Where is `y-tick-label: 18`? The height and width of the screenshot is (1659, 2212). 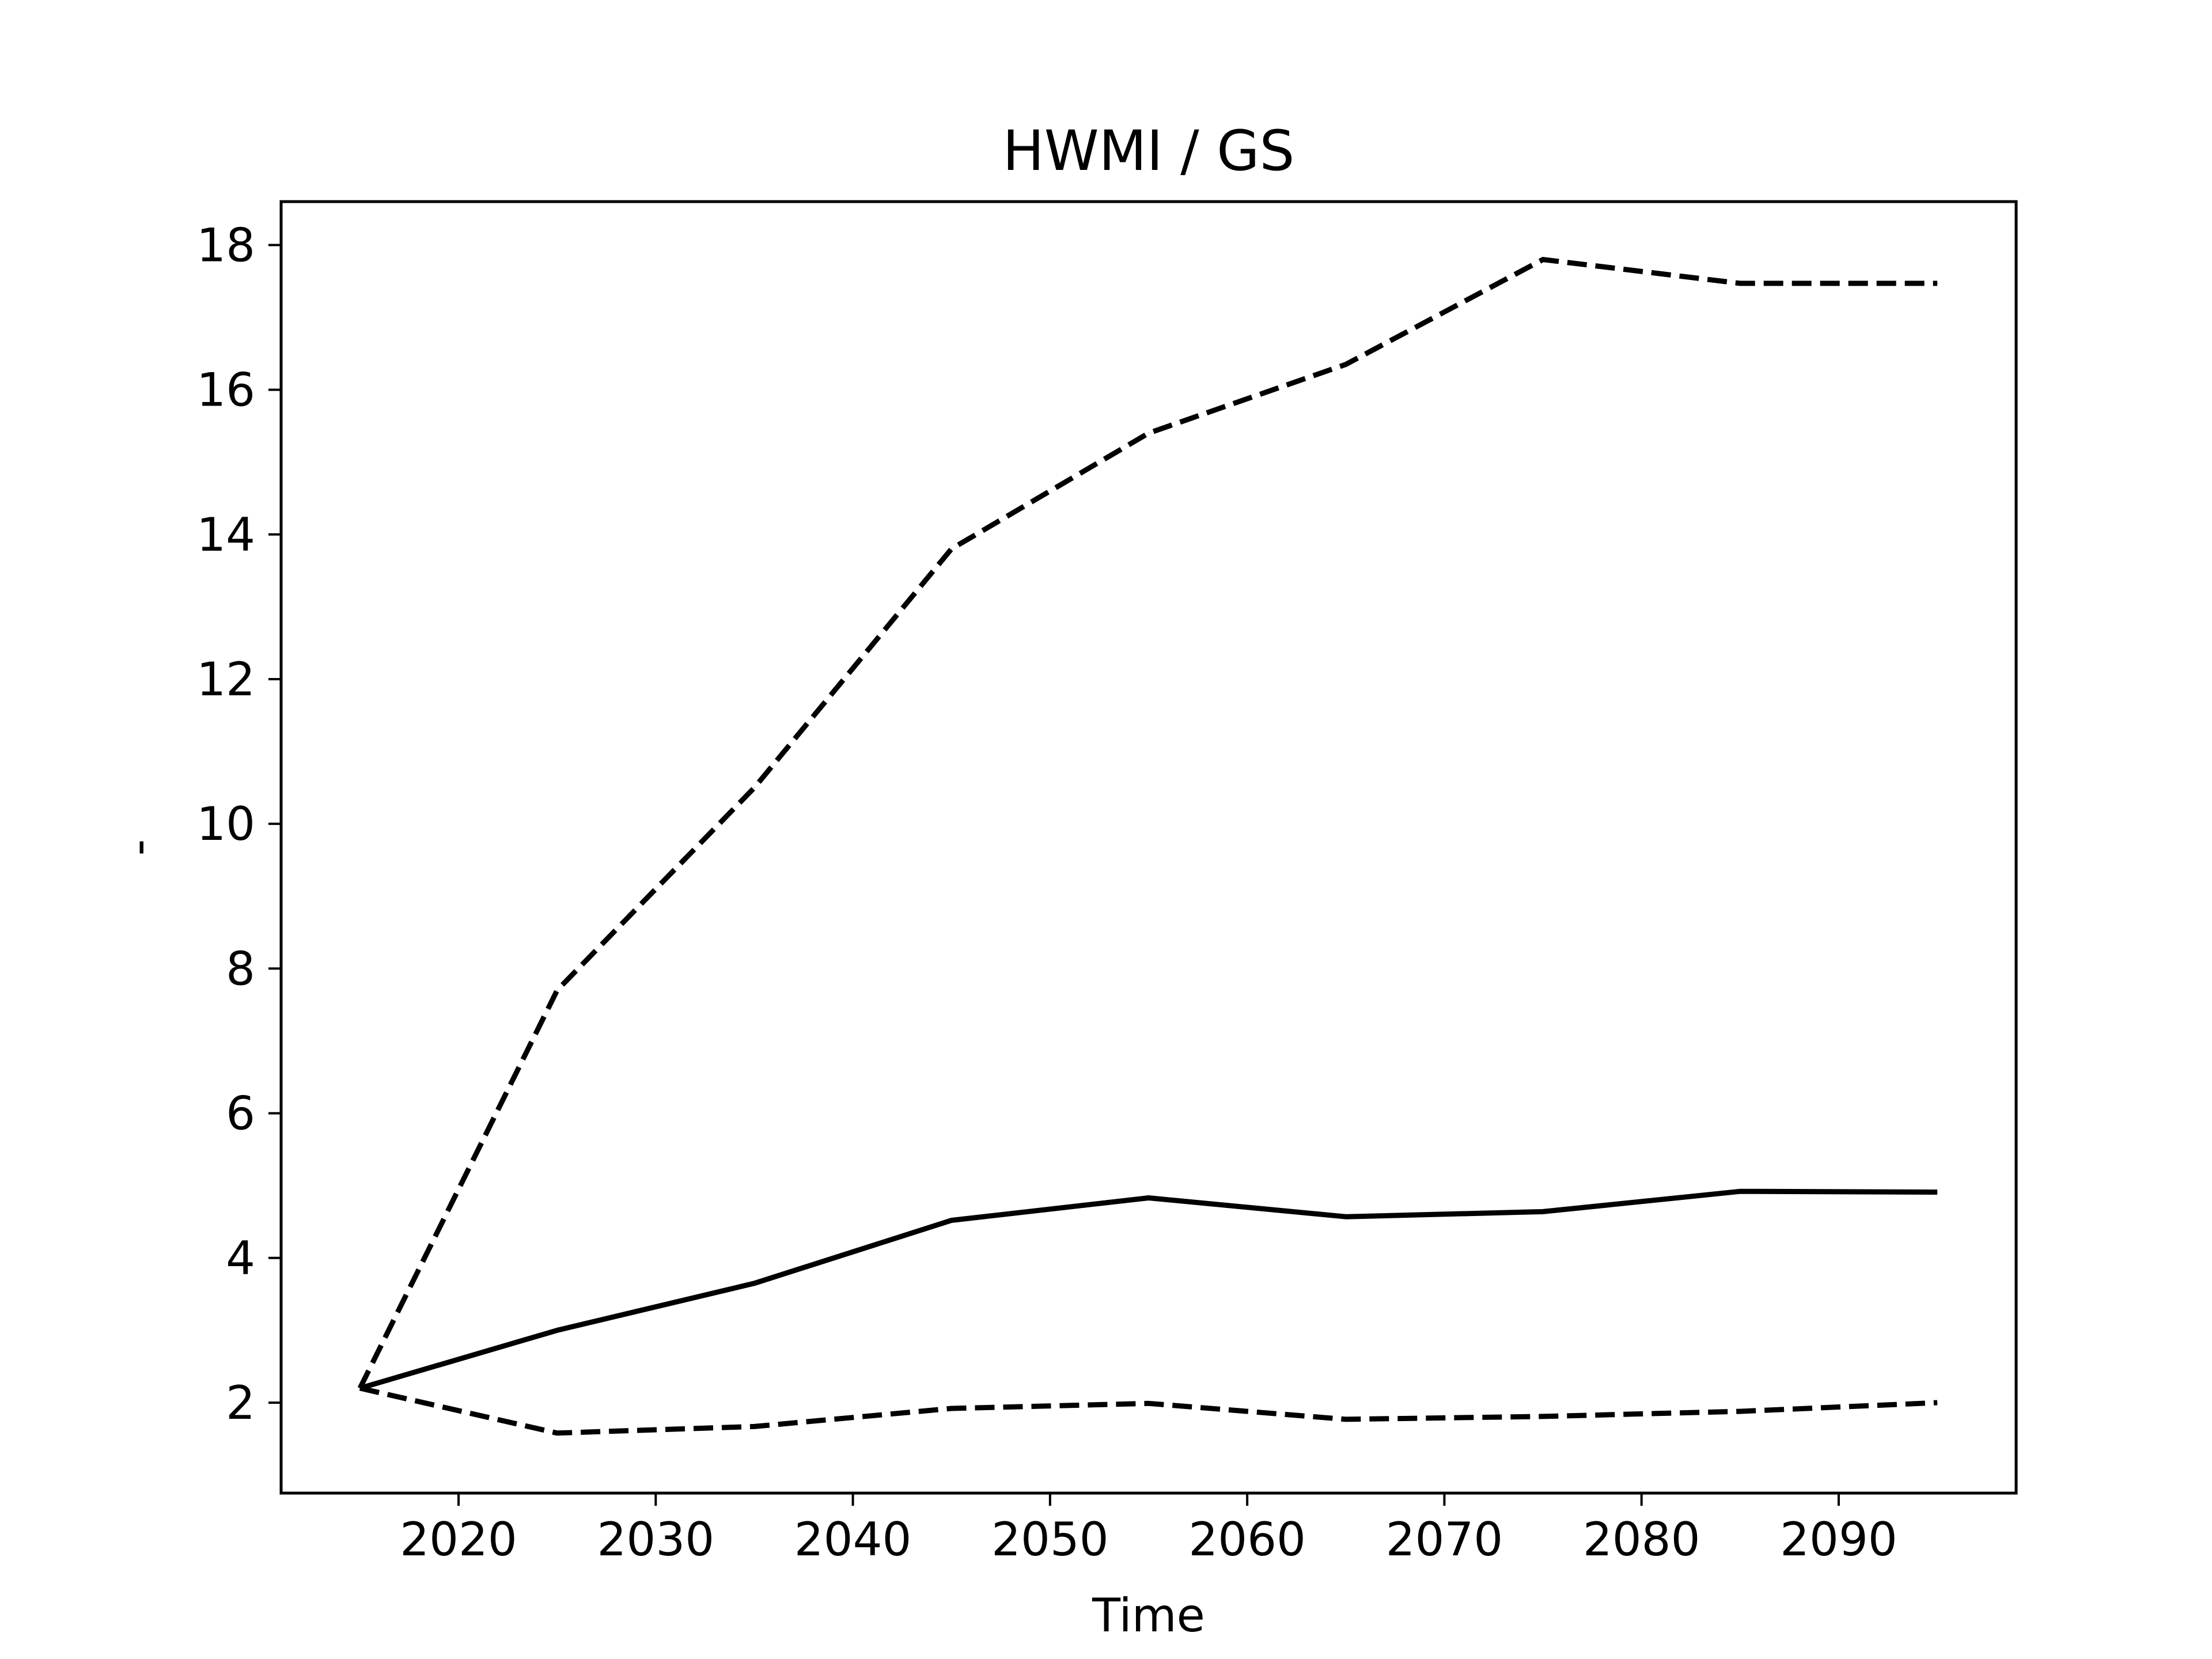 y-tick-label: 18 is located at coordinates (225, 245).